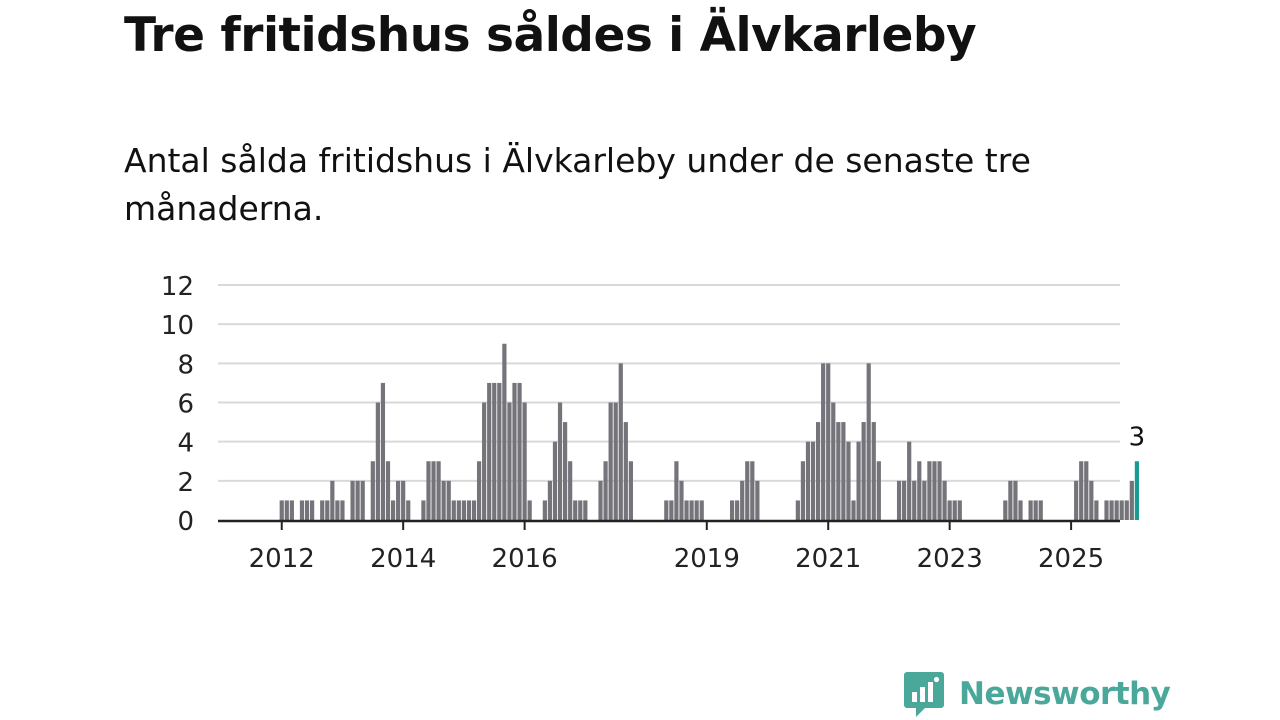 Image resolution: width=1280 pixels, height=720 pixels. What do you see at coordinates (177, 287) in the screenshot?
I see `y-tick-label: 12` at bounding box center [177, 287].